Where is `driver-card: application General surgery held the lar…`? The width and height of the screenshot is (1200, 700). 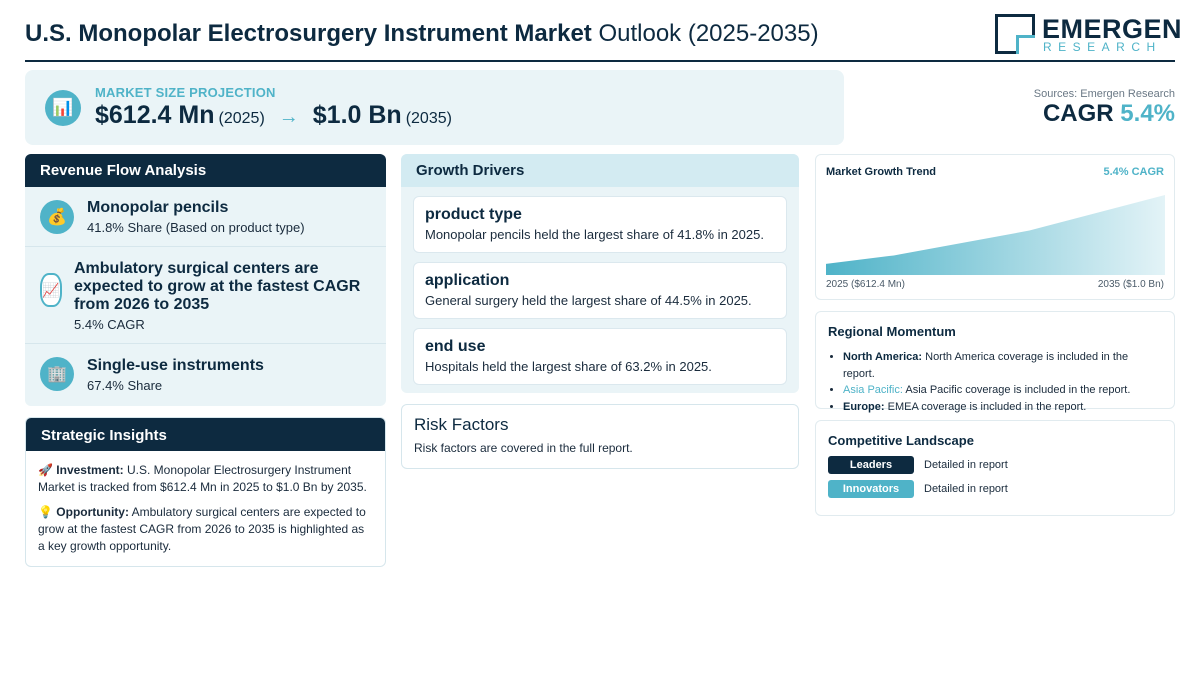 driver-card: application General surgery held the lar… is located at coordinates (600, 290).